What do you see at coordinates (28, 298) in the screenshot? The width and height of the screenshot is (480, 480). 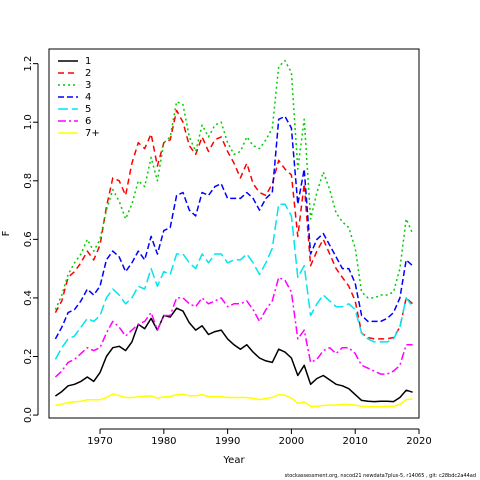 I see `y-tick-label: 0.4` at bounding box center [28, 298].